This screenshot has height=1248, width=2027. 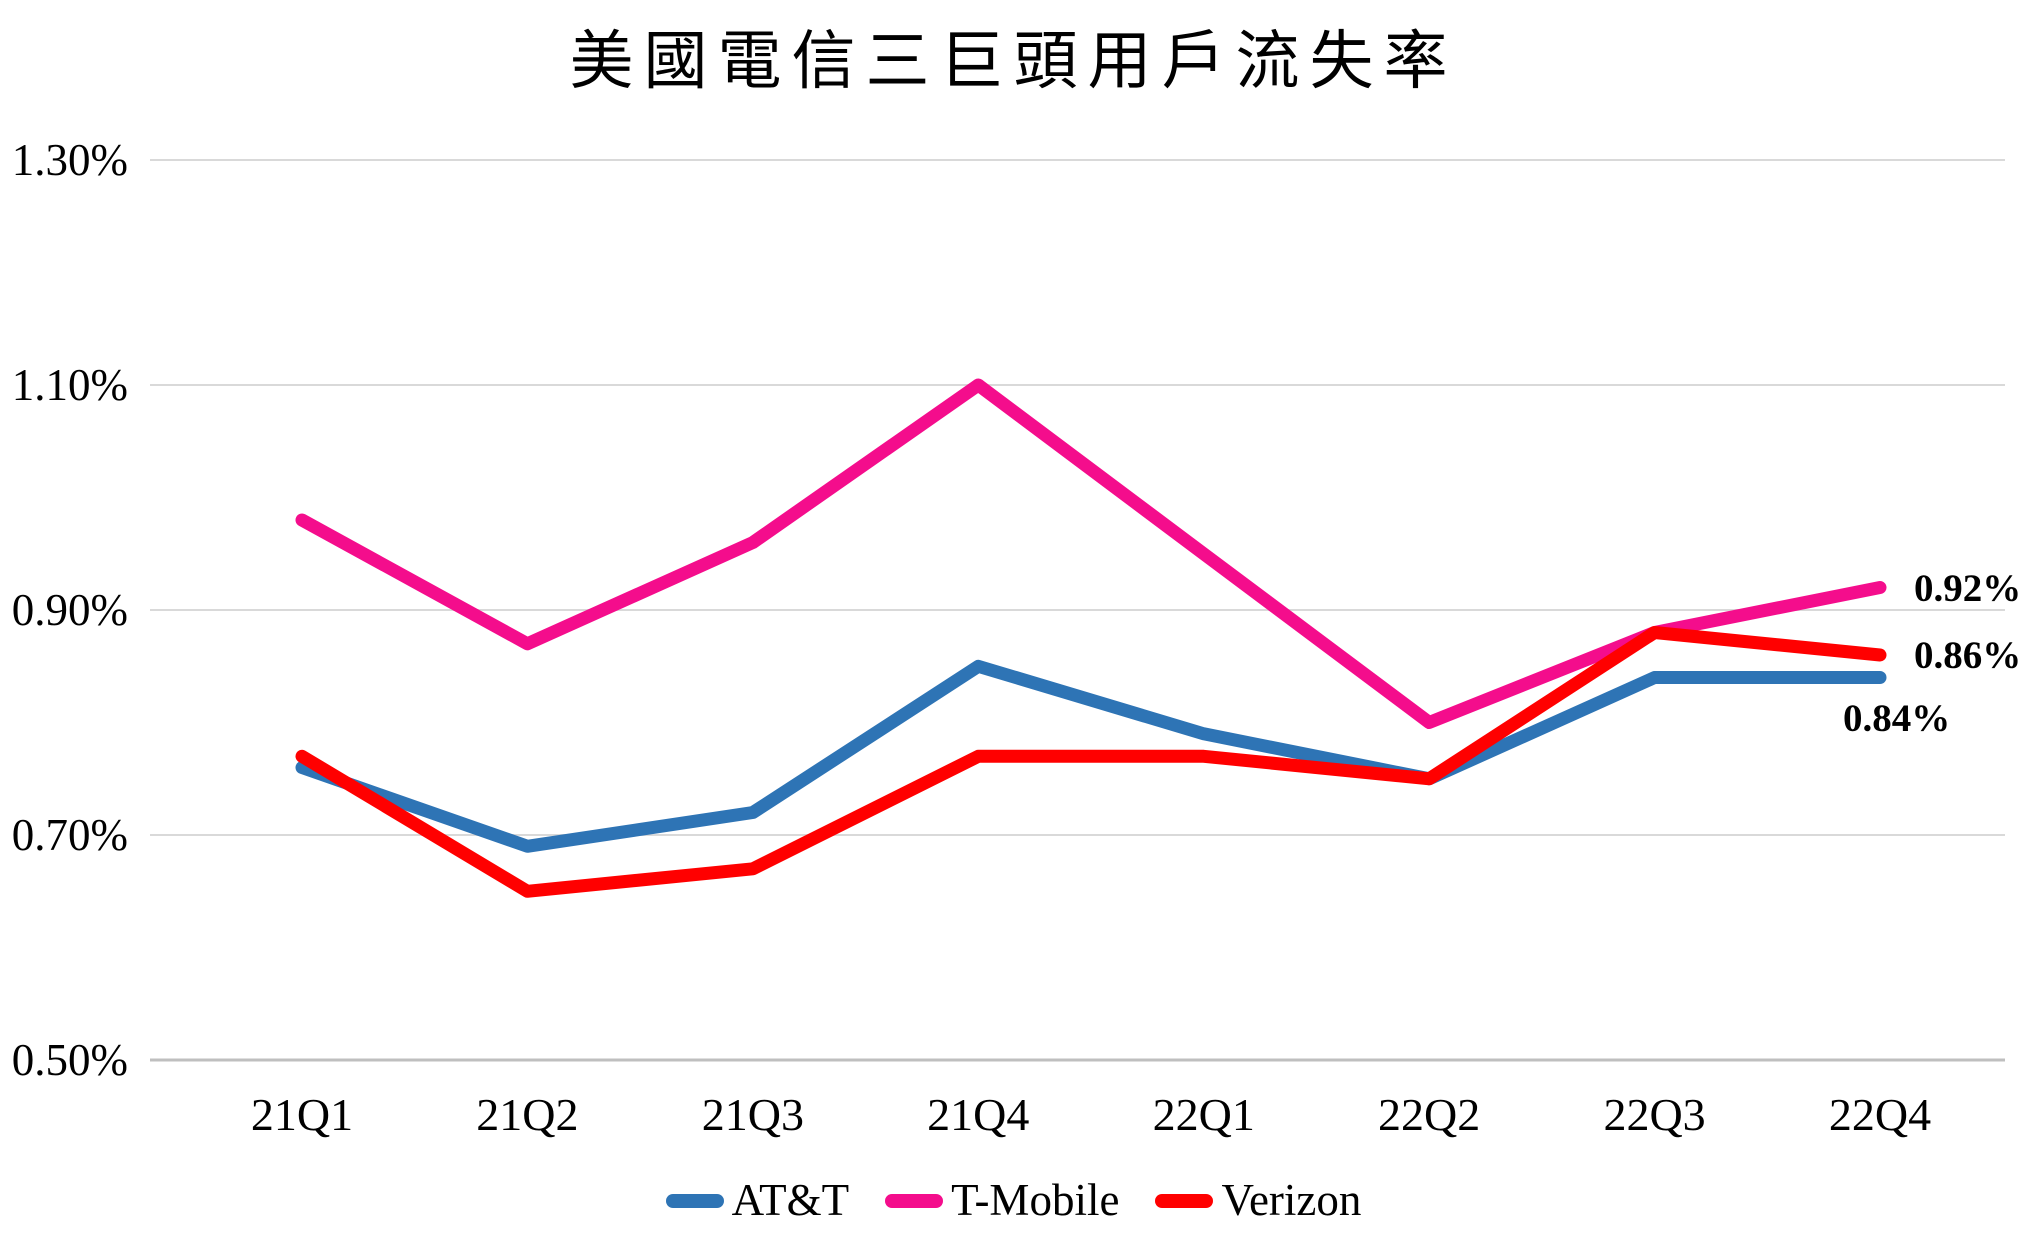 I want to click on legend-label: Verizon, so click(x=1291, y=1200).